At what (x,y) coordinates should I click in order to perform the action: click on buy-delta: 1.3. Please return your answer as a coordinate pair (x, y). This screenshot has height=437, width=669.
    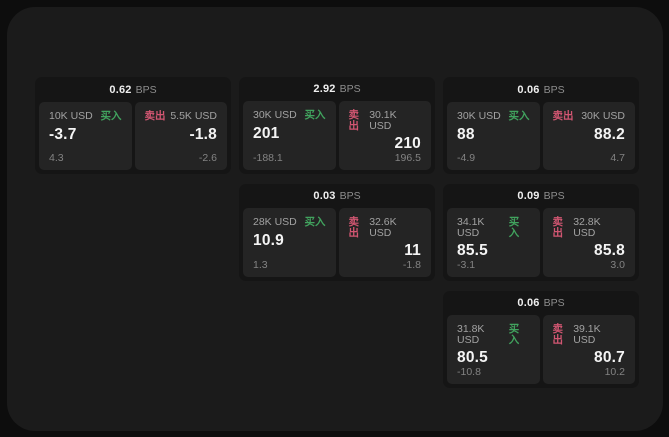
    Looking at the image, I should click on (260, 264).